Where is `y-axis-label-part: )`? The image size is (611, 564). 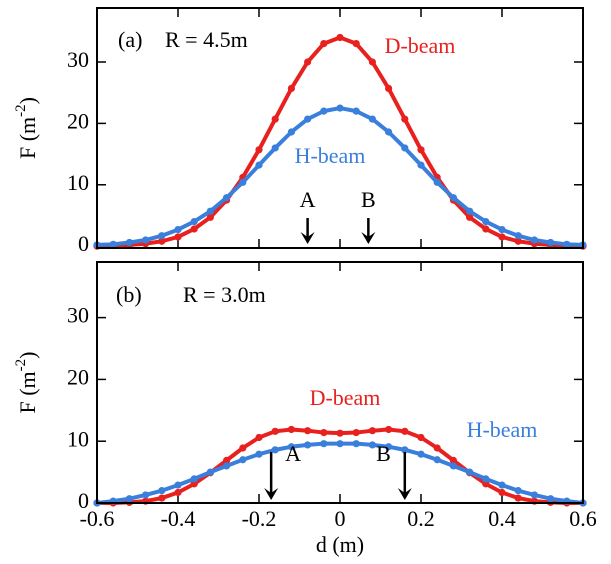
y-axis-label-part: ) is located at coordinates (27, 354).